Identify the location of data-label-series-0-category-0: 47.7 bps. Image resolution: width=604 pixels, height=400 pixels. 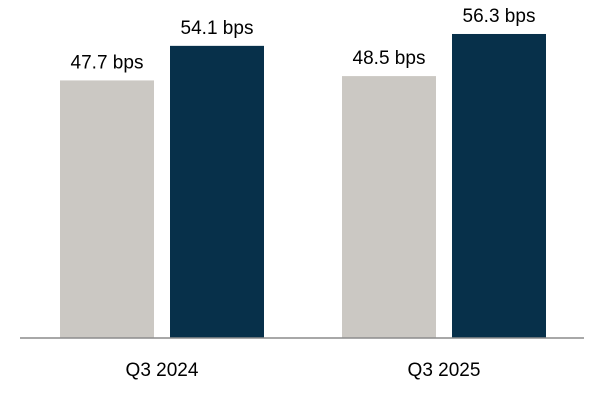
(107, 62).